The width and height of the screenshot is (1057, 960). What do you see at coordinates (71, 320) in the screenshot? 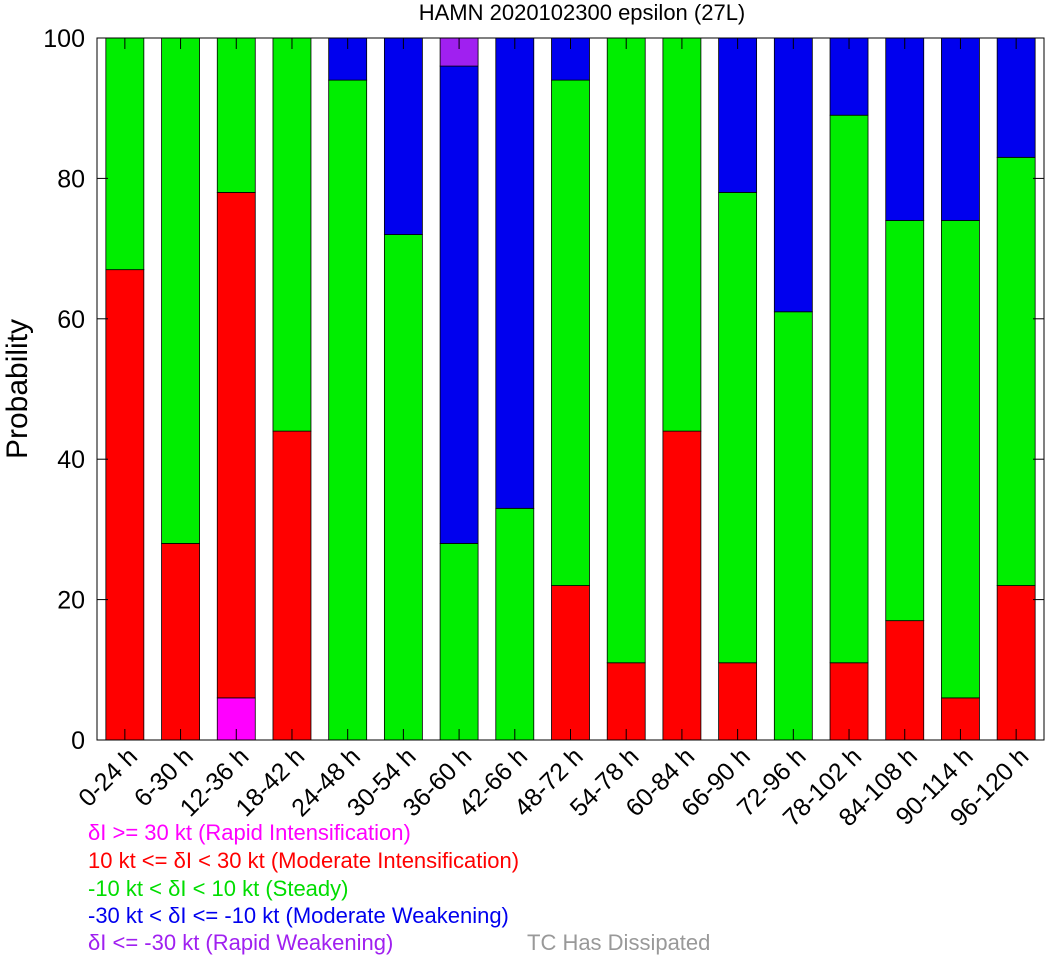
I see `y-tick-label: 60` at bounding box center [71, 320].